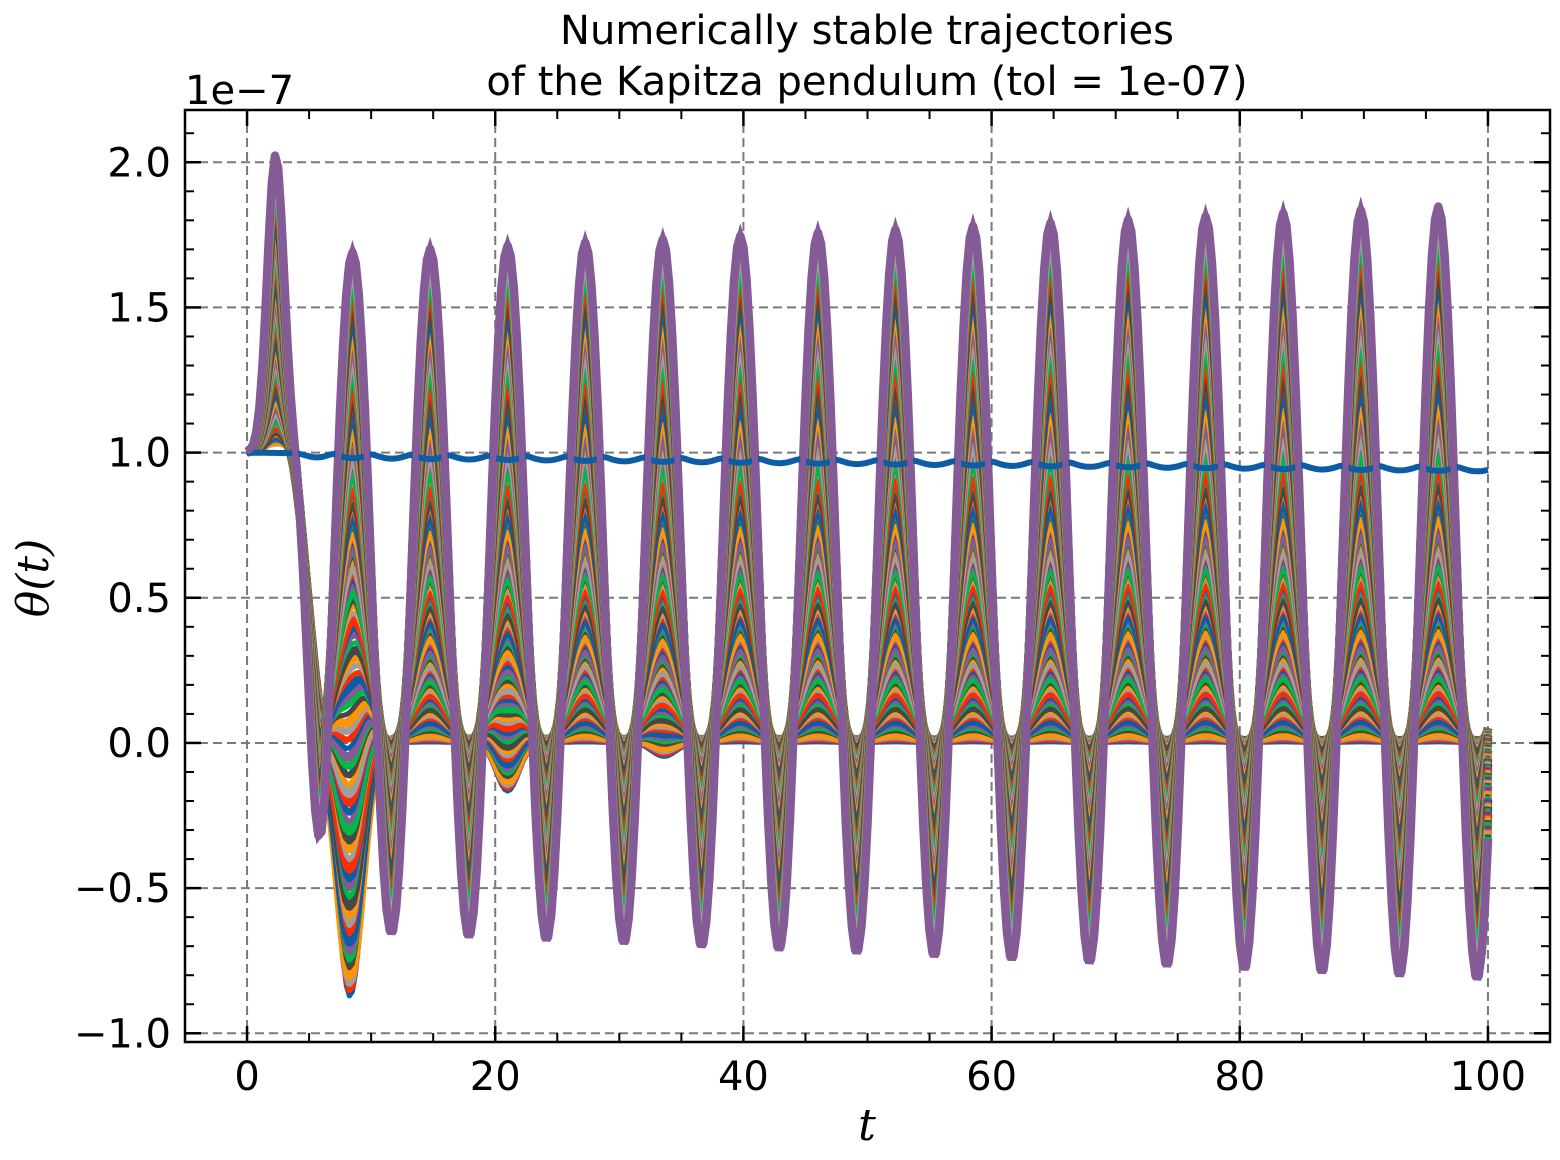 Image resolution: width=1560 pixels, height=1160 pixels. Describe the element at coordinates (867, 31) in the screenshot. I see `chart-title-line-1: Numerically stable trajectories` at that location.